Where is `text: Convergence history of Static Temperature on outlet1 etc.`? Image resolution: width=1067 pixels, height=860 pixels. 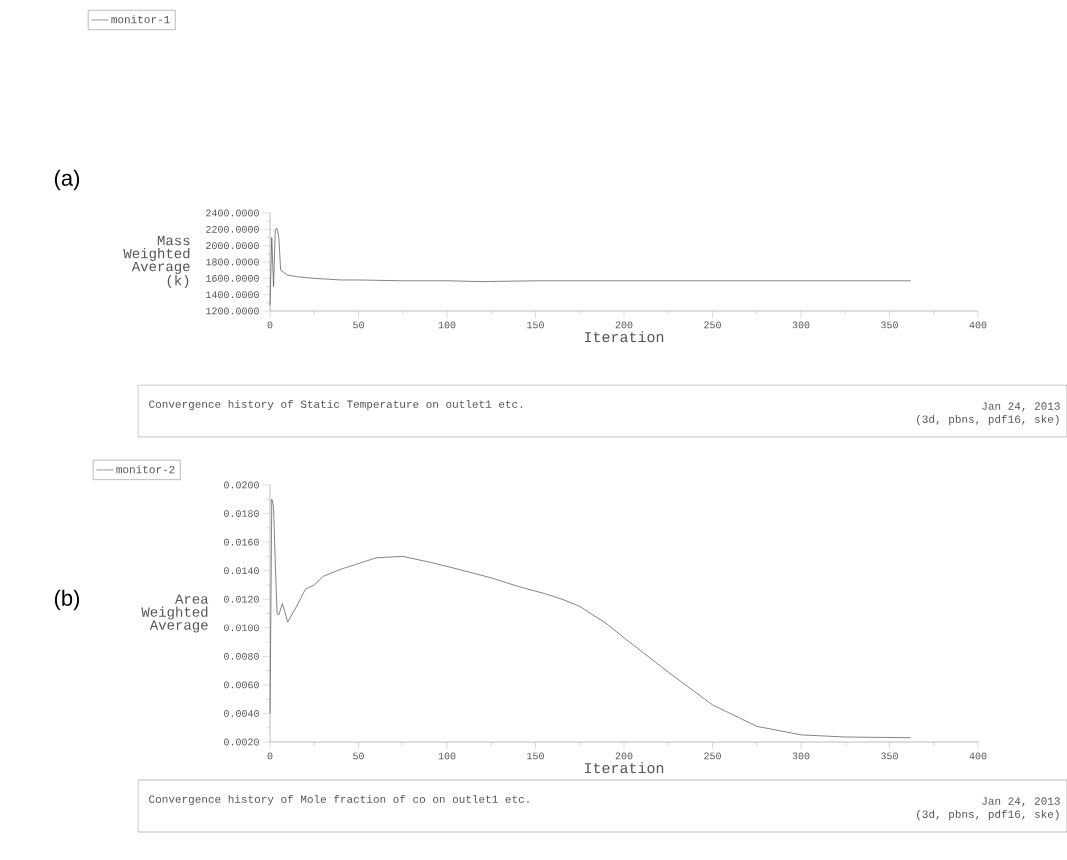
text: Convergence history of Static Temperature on outlet1 etc. is located at coordinates (336, 405).